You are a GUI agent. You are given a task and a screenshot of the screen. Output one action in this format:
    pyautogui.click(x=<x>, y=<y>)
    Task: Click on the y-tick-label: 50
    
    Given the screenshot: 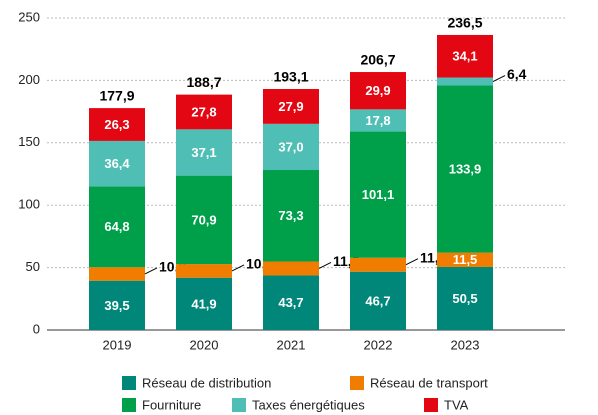 What is the action you would take?
    pyautogui.click(x=33, y=266)
    